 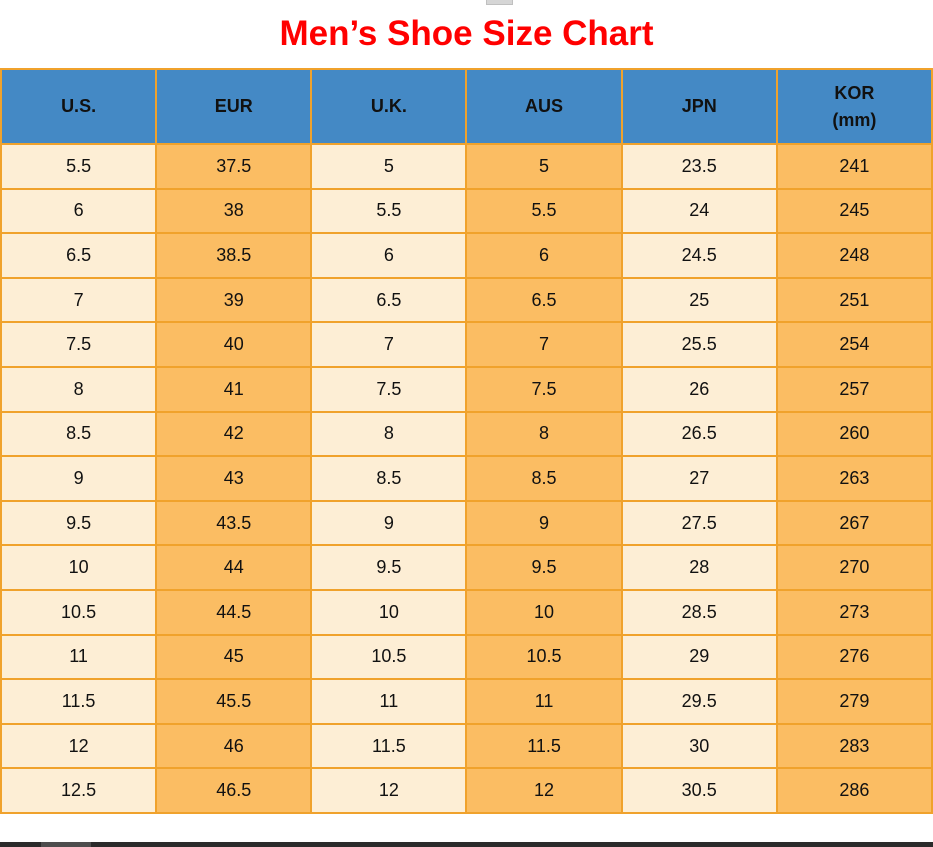 I want to click on table-row: 11 45 10.5 10.5 29 276, so click(x=466, y=657).